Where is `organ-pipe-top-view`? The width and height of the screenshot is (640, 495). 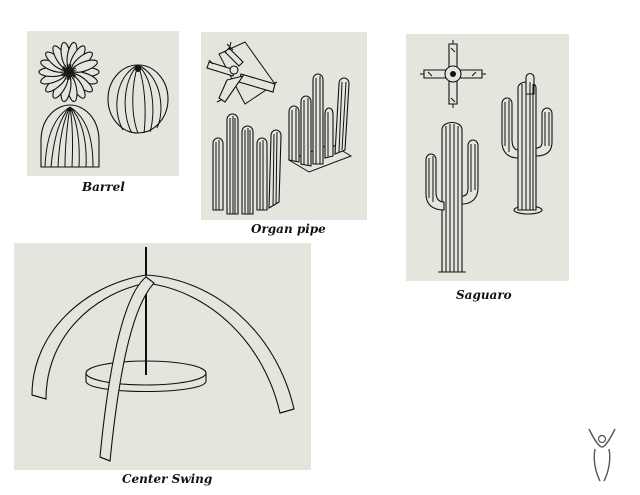 organ-pipe-top-view is located at coordinates (242, 73).